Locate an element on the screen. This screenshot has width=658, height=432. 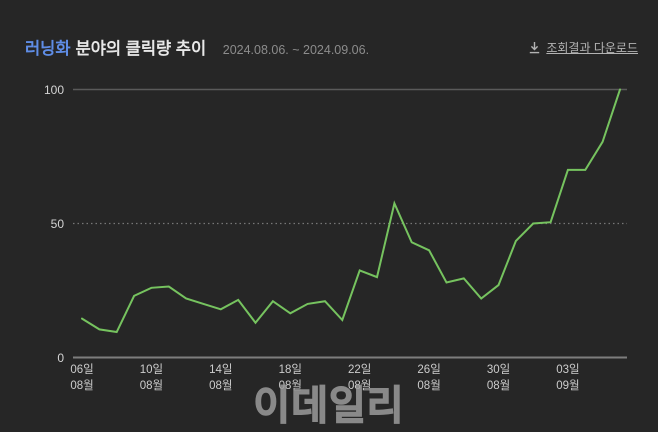
x-axis-tick: 18일 08월 is located at coordinates (290, 378).